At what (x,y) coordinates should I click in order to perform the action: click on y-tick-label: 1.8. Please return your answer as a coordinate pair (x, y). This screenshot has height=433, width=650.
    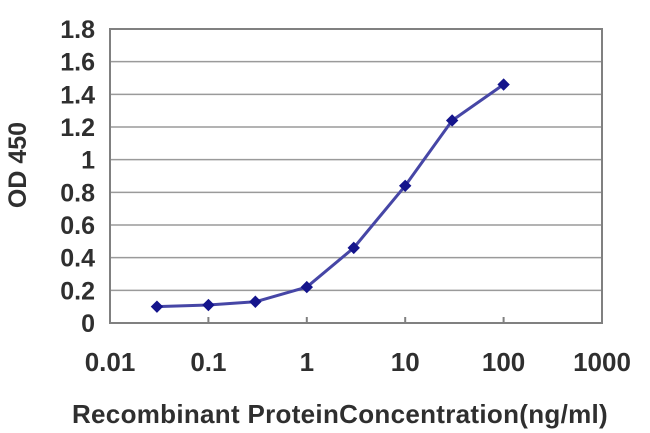
    Looking at the image, I should click on (77, 30).